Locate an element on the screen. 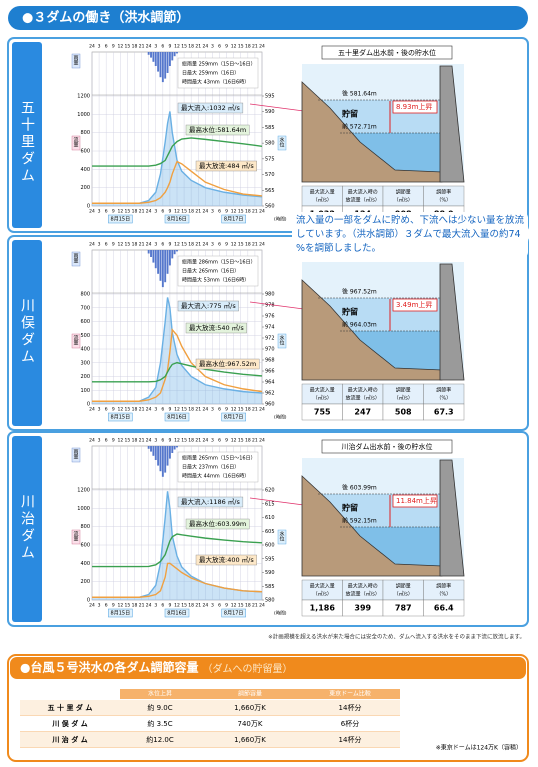  rain-axis-label: 雨量 is located at coordinates (76, 258).